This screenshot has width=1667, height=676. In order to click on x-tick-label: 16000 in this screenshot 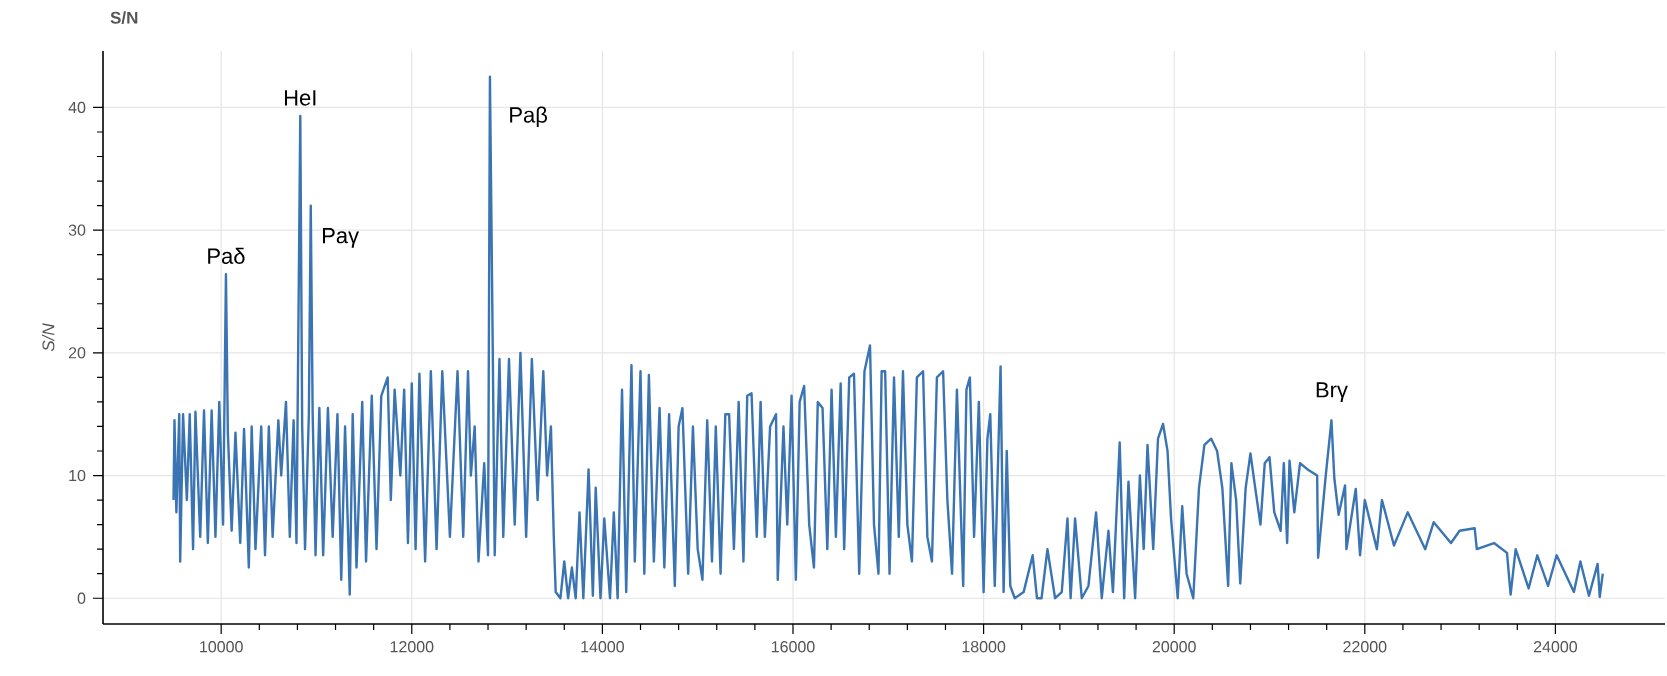, I will do `click(793, 647)`.